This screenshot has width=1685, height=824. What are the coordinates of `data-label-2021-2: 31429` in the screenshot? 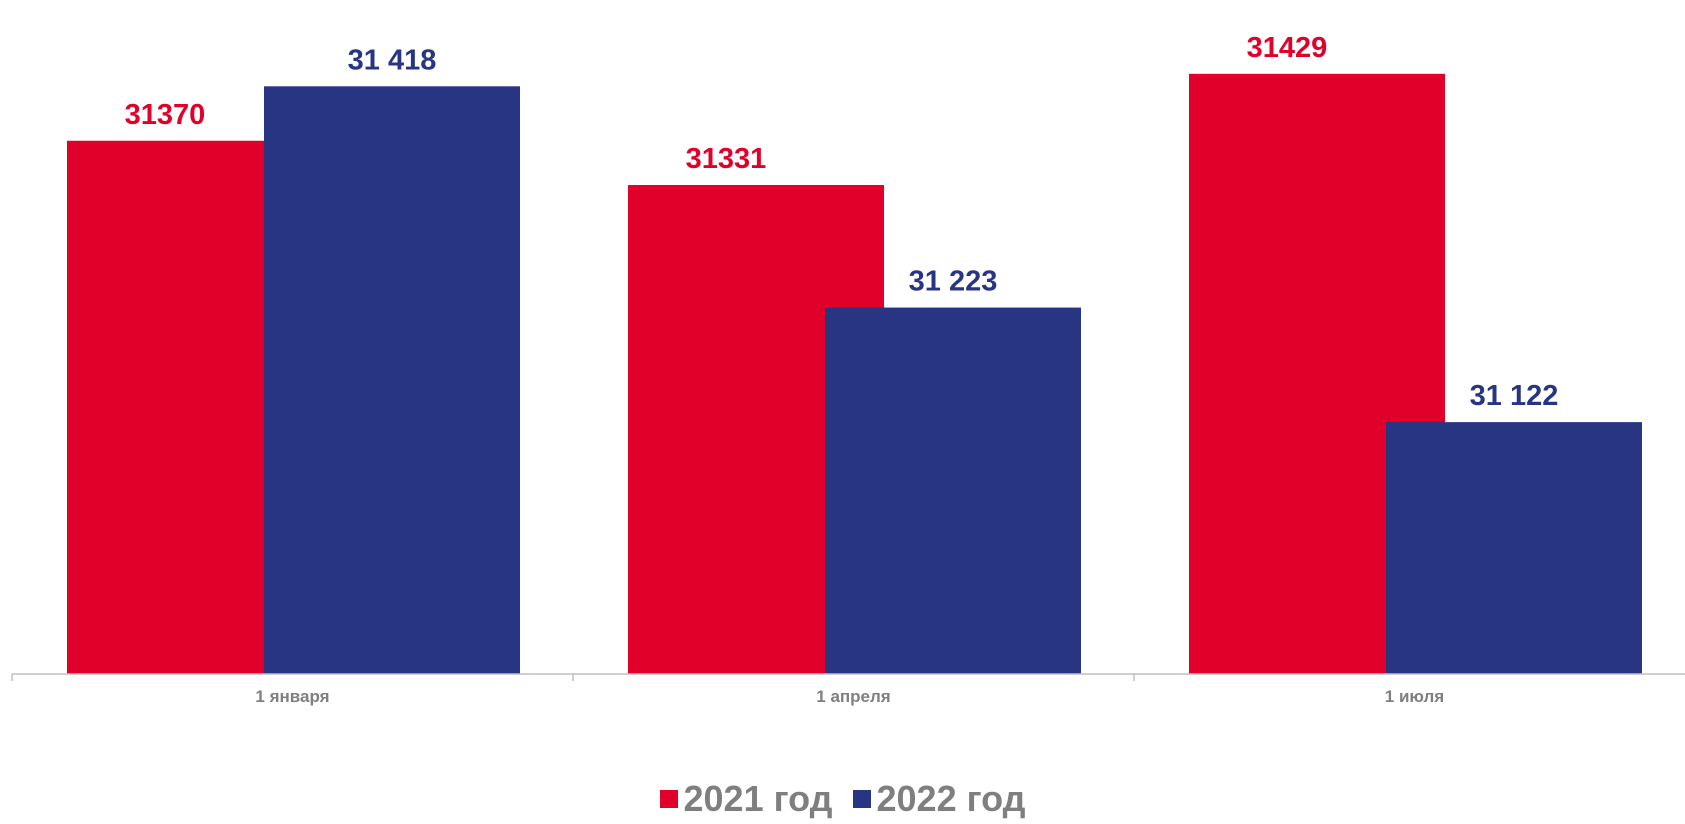 It's located at (1287, 48).